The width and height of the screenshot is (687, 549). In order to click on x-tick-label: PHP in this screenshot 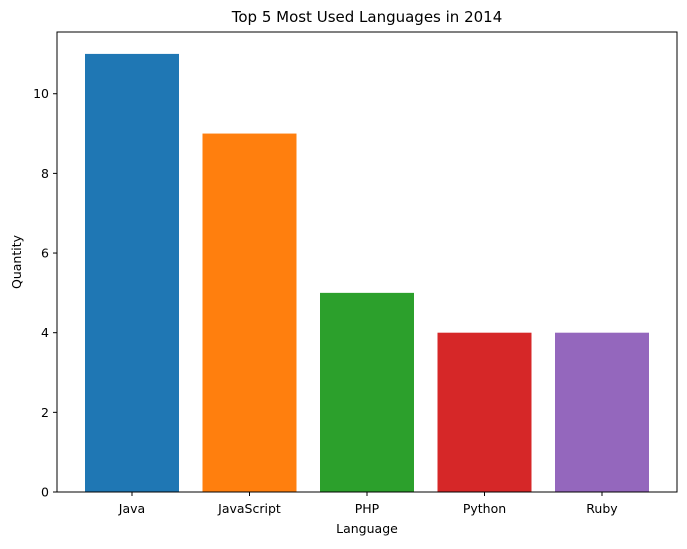, I will do `click(367, 508)`.